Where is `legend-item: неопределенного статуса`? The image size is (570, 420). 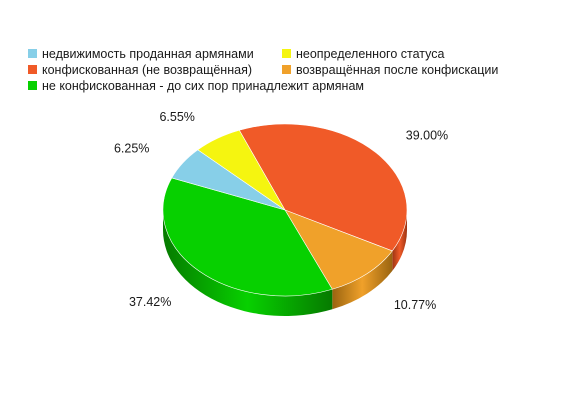 legend-item: неопределенного статуса is located at coordinates (363, 54).